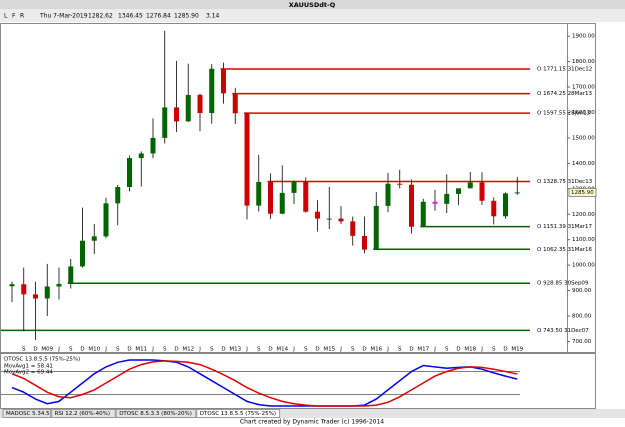 The width and height of the screenshot is (625, 427). I want to click on tab-label: DTOSC 8.5.3.3 (80%-20%), so click(155, 414).